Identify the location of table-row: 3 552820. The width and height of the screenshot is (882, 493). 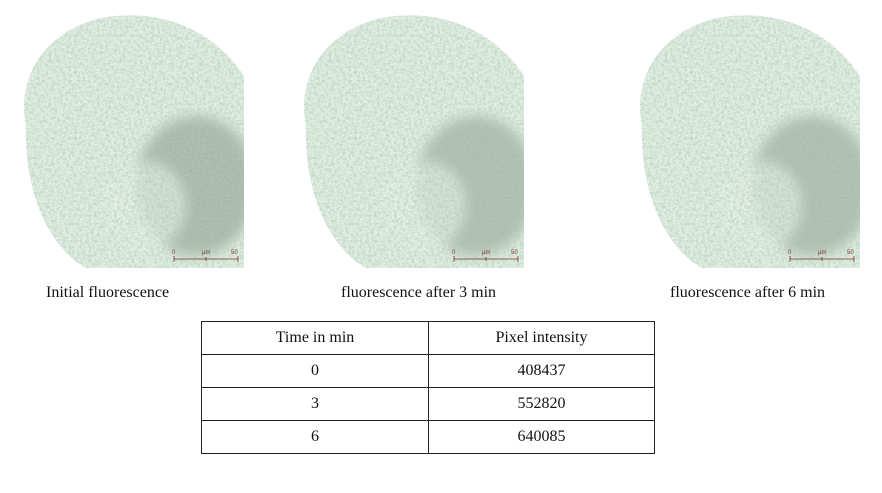
(428, 404).